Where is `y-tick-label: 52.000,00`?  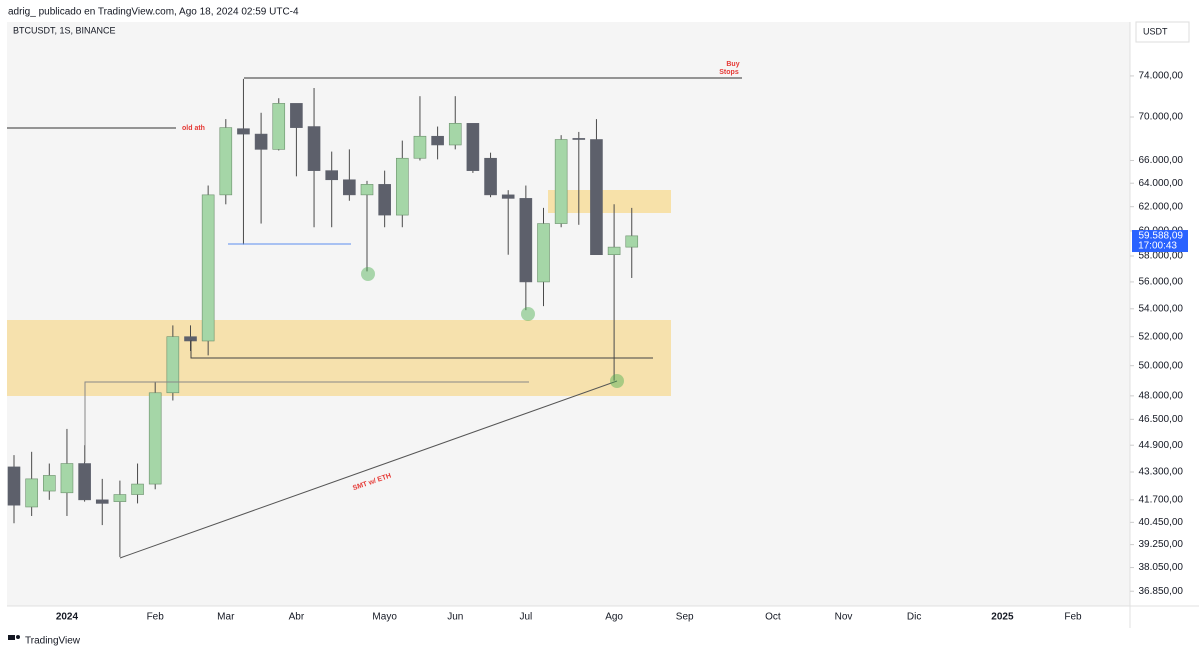 y-tick-label: 52.000,00 is located at coordinates (1161, 336).